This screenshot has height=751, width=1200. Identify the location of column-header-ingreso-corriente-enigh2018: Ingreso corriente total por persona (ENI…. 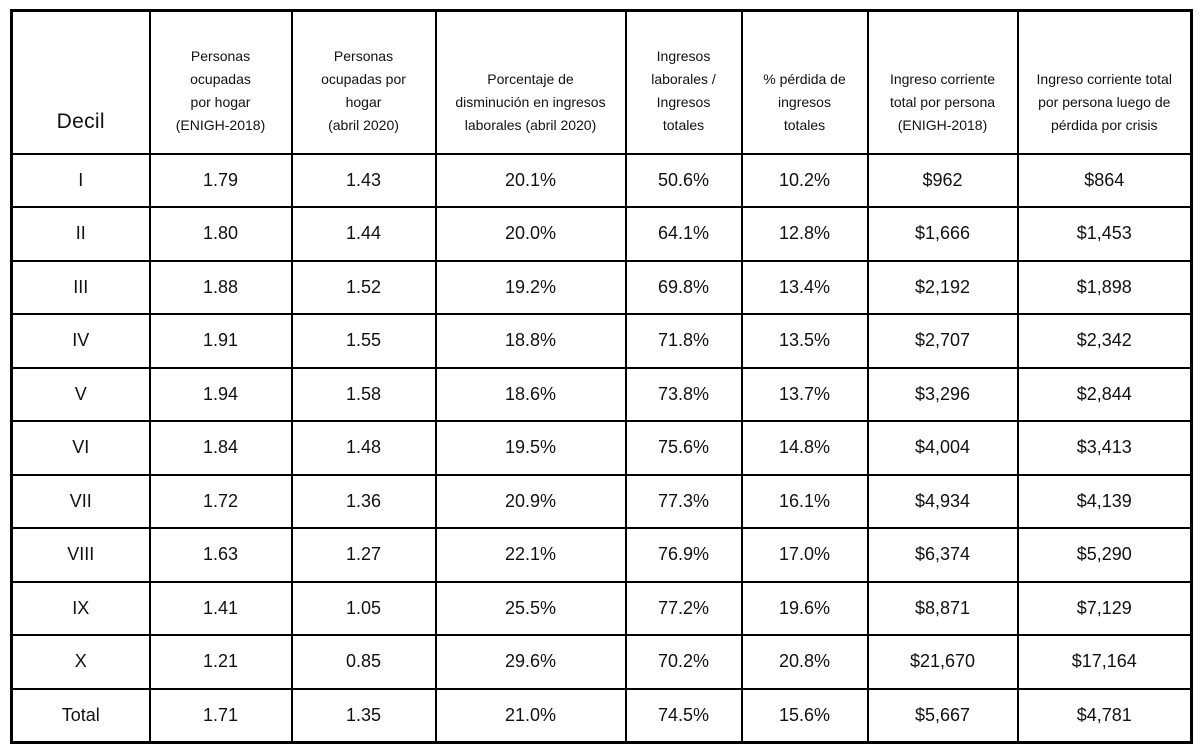
(942, 82).